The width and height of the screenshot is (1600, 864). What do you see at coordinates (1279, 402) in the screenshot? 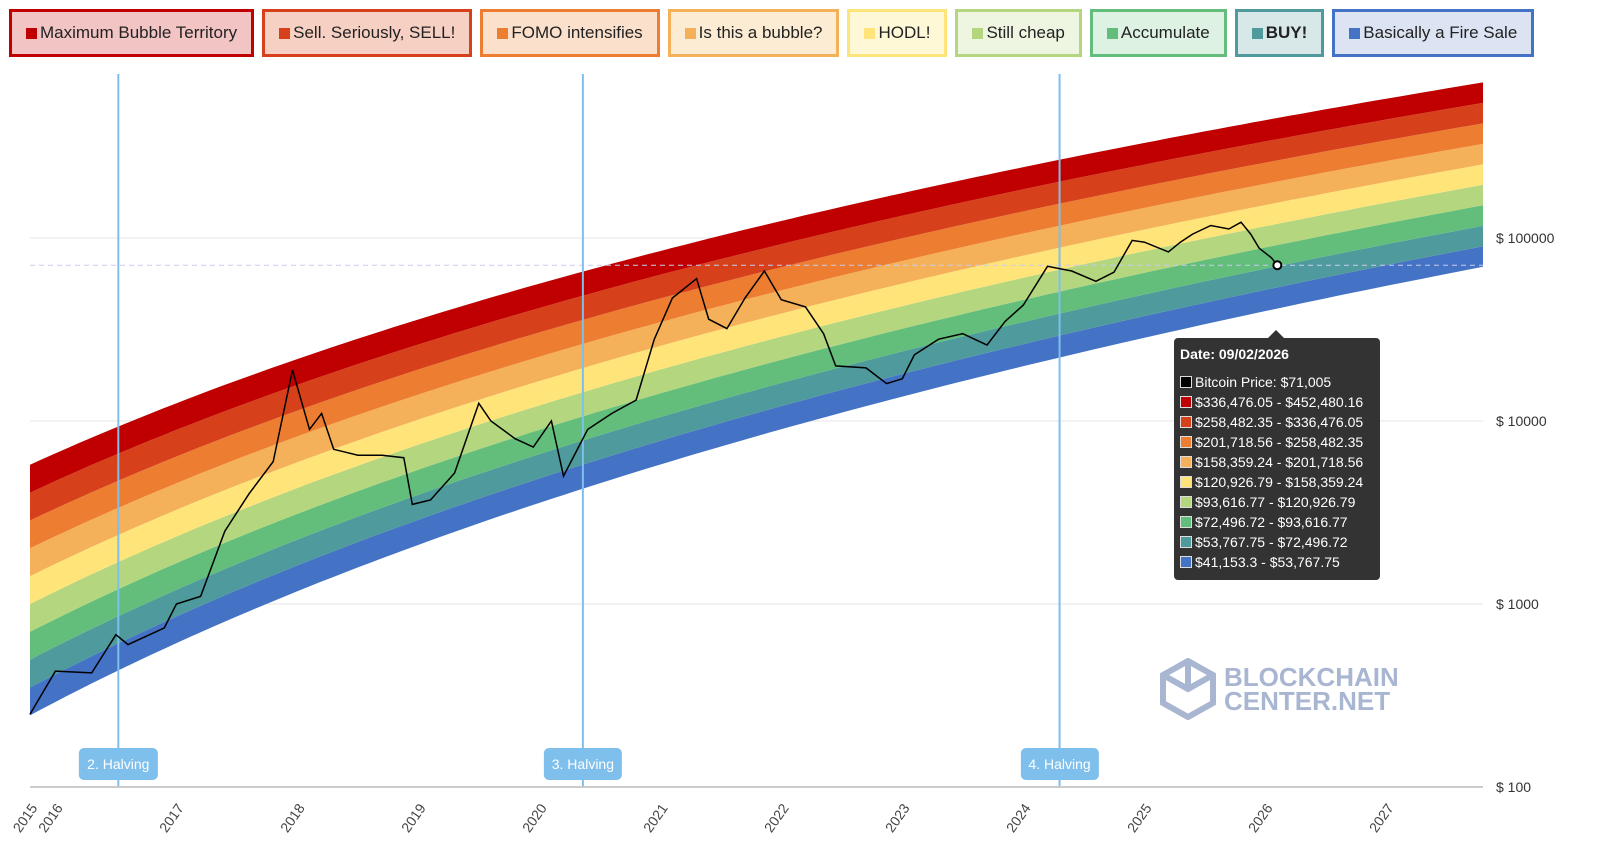
I see `tooltip-band-range: $336,476.05 - $452,480.16` at bounding box center [1279, 402].